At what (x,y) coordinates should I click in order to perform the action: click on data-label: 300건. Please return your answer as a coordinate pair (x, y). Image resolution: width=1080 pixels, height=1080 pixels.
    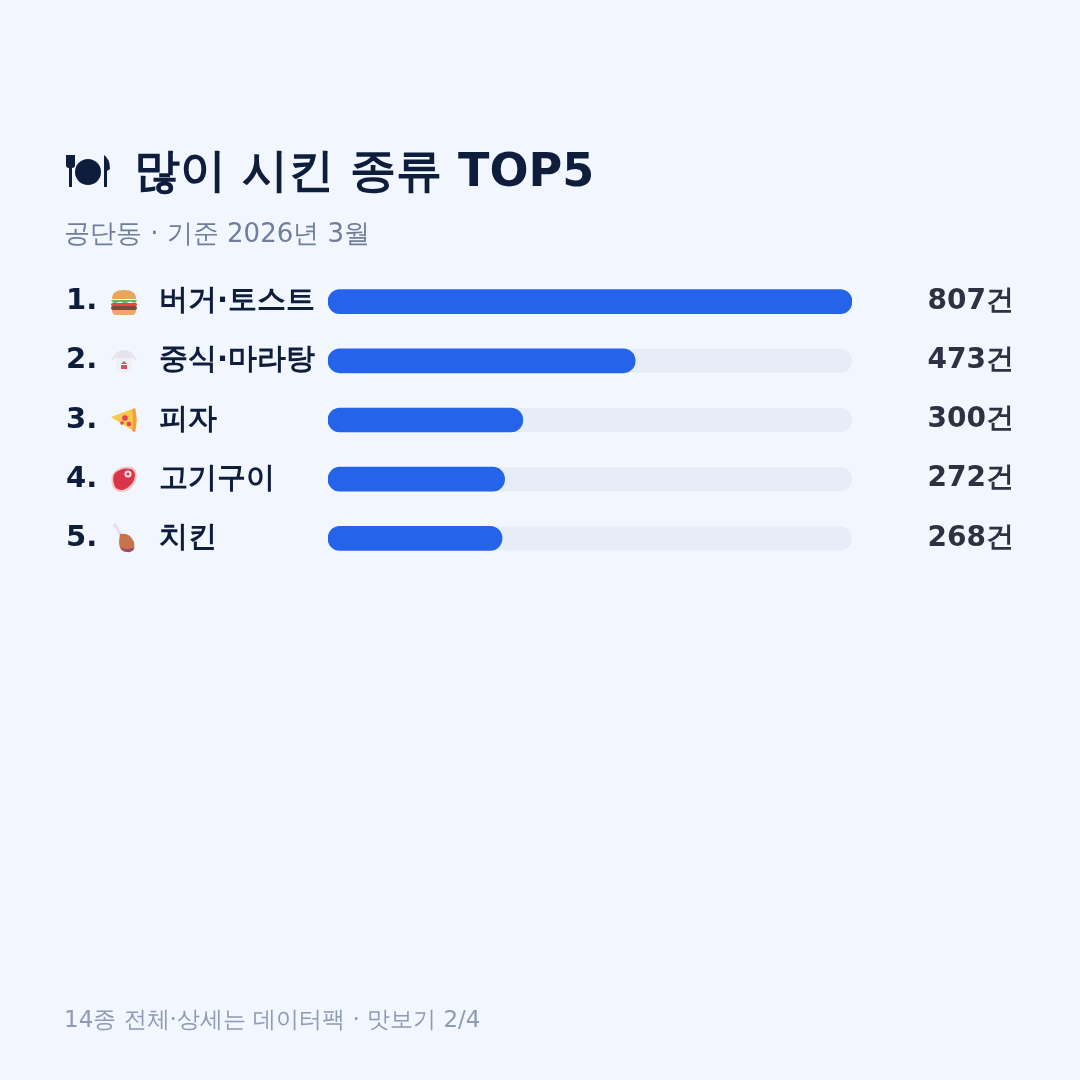
    Looking at the image, I should click on (970, 418).